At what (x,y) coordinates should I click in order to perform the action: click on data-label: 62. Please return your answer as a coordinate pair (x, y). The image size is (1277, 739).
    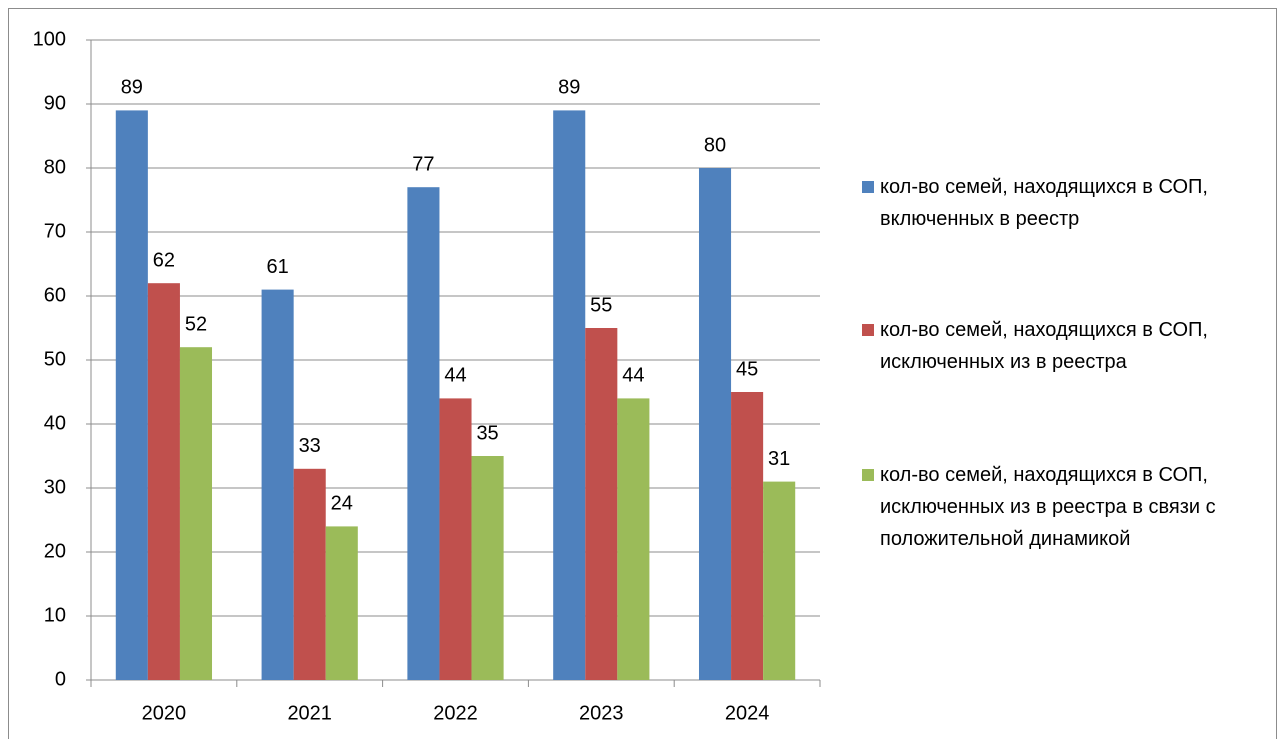
    Looking at the image, I should click on (164, 260).